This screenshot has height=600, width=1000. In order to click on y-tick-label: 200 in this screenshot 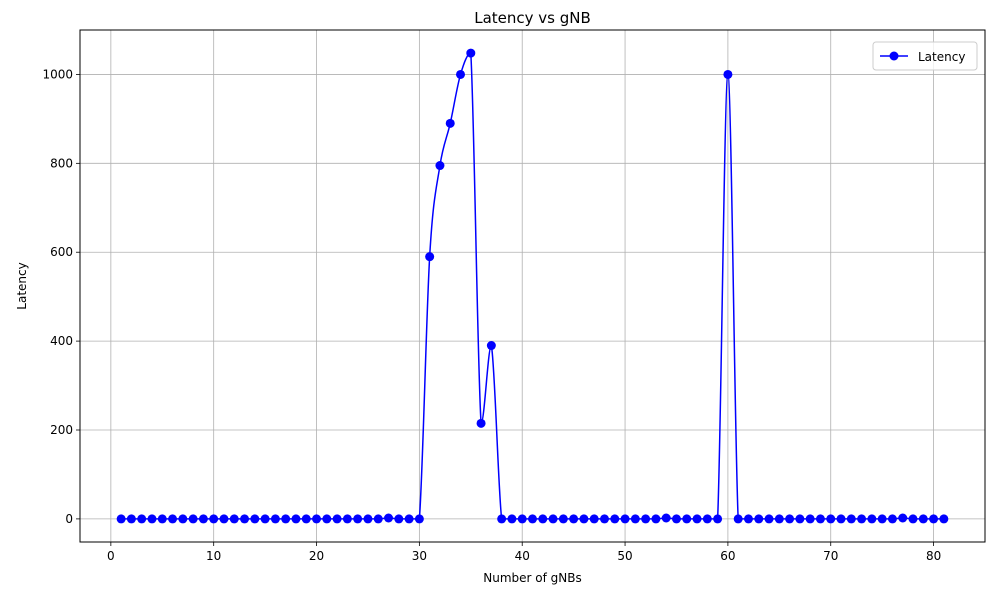, I will do `click(61, 430)`.